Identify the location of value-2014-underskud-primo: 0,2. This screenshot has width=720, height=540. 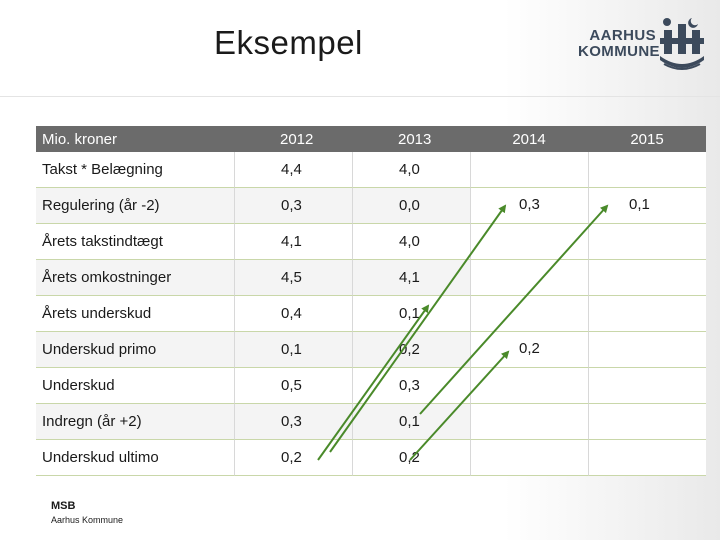
(529, 348).